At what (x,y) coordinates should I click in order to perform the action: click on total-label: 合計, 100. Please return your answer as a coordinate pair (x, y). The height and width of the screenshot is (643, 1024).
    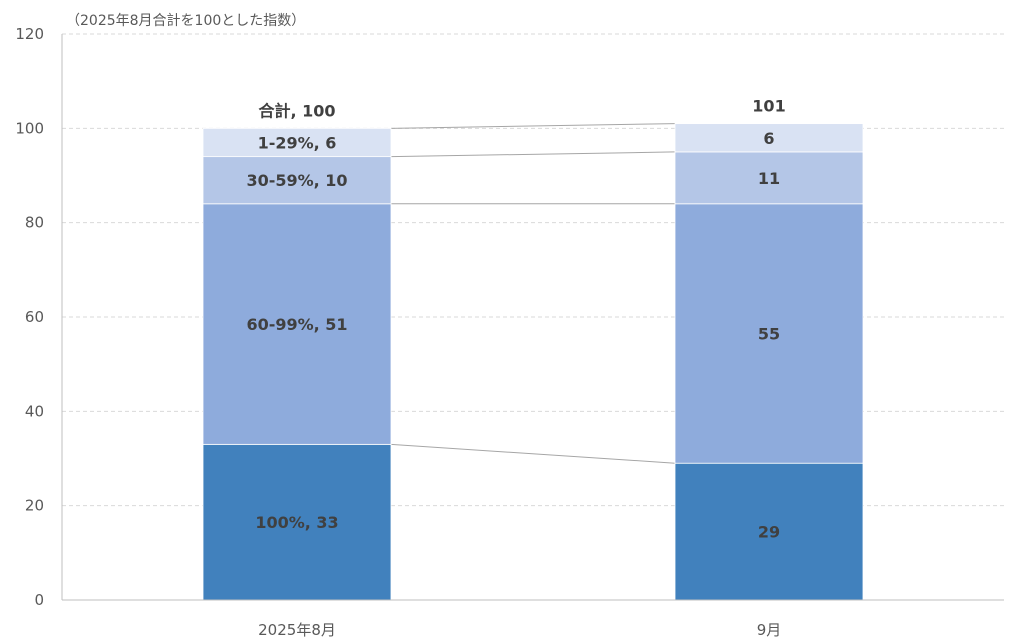
    Looking at the image, I should click on (296, 110).